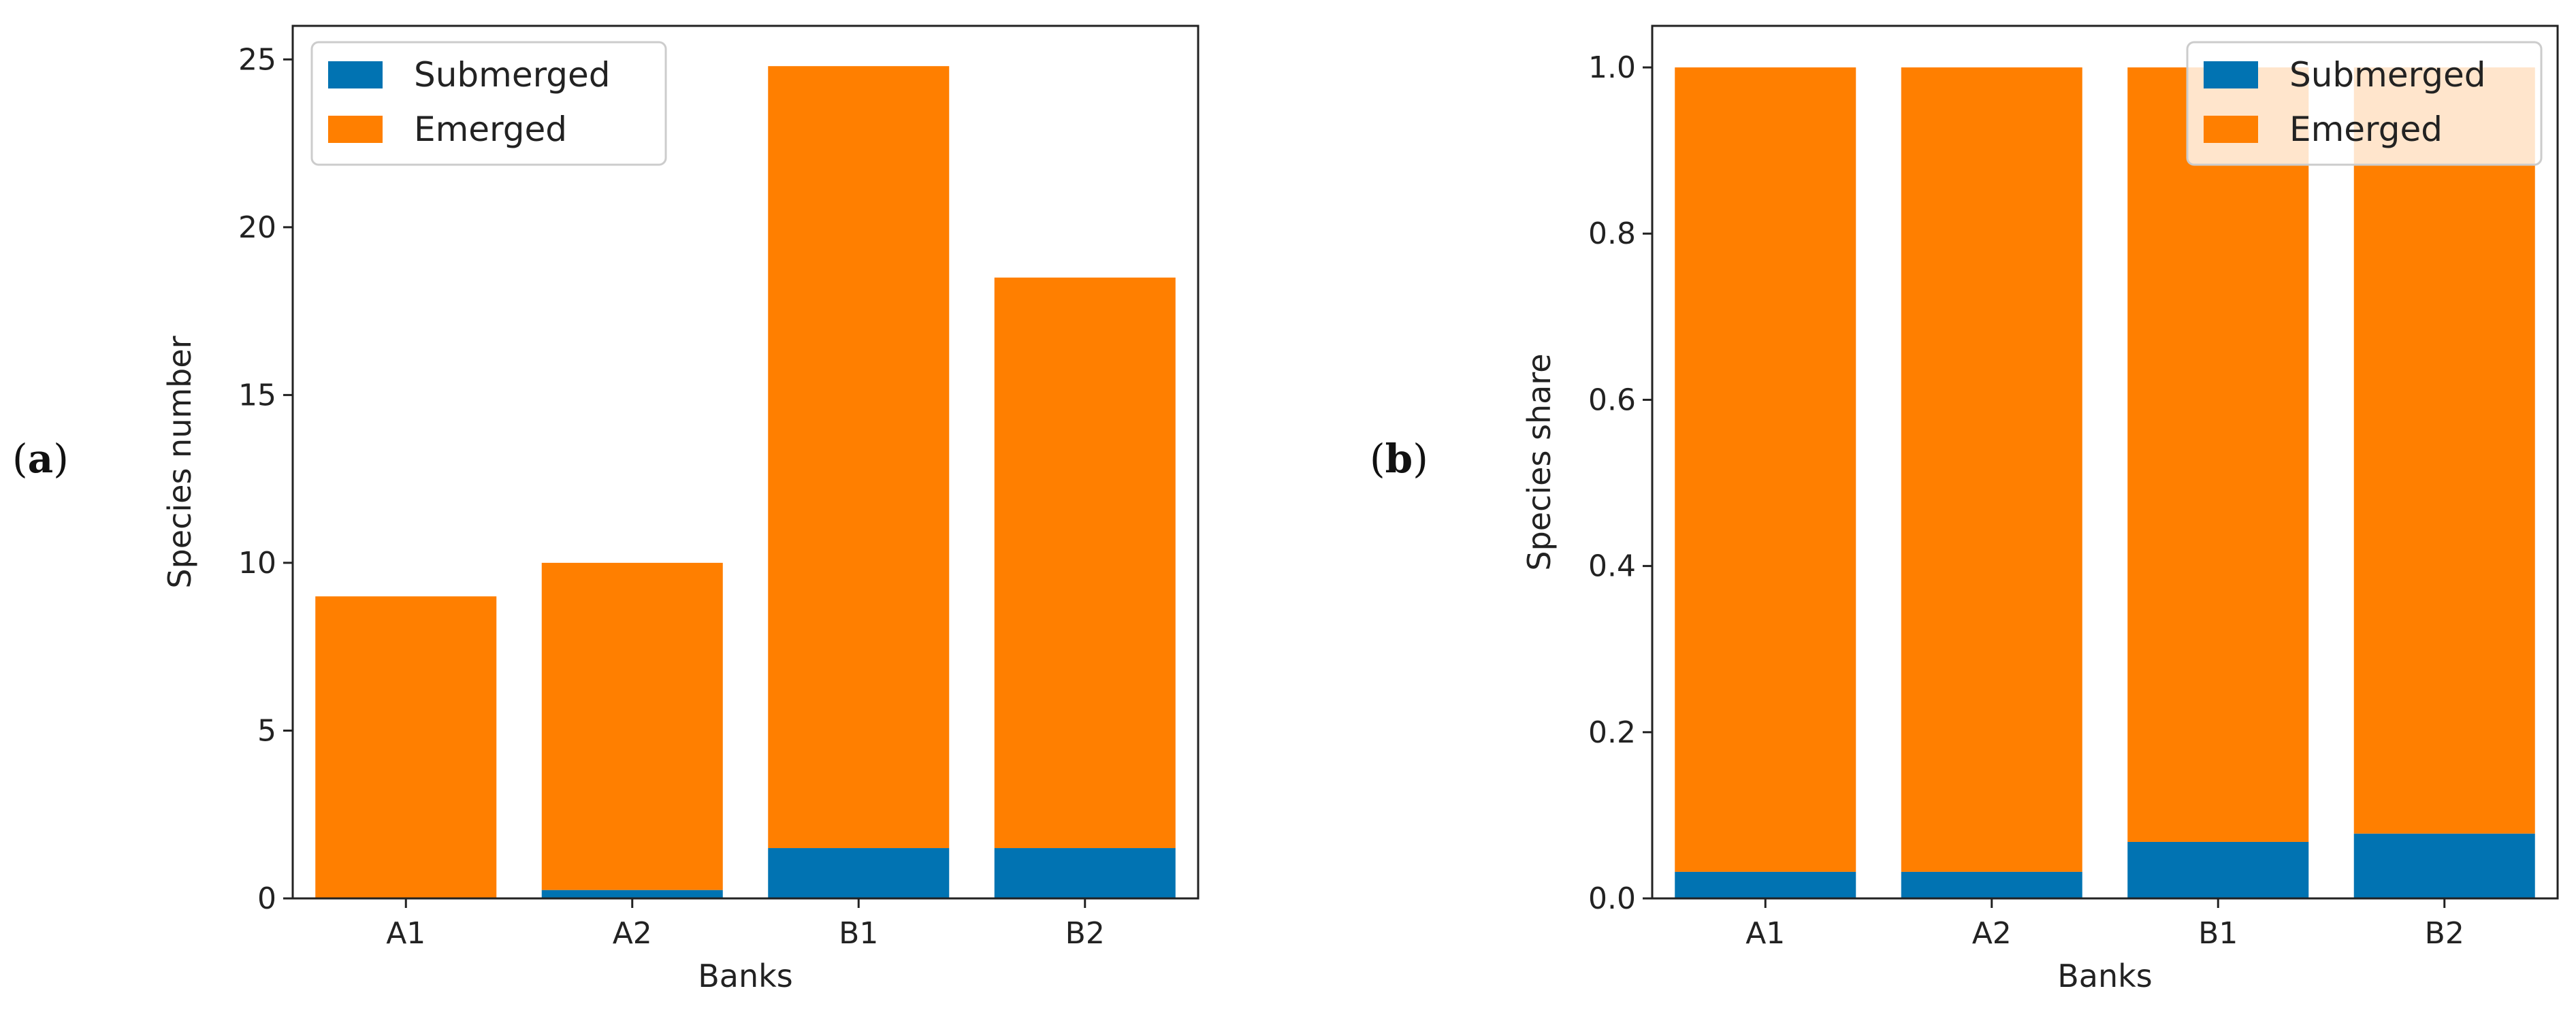  Describe the element at coordinates (1612, 566) in the screenshot. I see `y-tick-label-2: 0.4` at that location.